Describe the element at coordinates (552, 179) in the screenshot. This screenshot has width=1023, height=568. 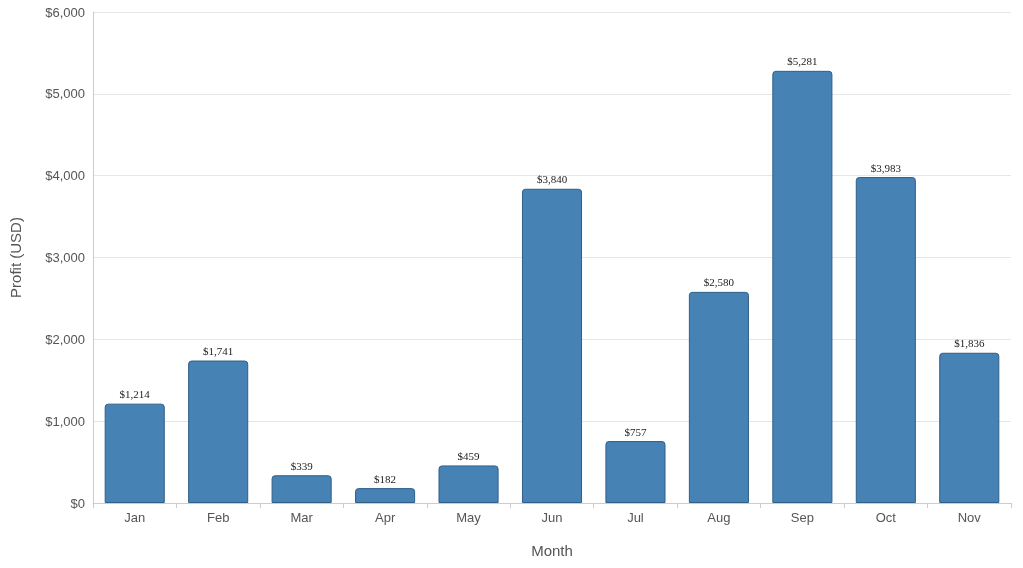
I see `data-label: $3,840` at that location.